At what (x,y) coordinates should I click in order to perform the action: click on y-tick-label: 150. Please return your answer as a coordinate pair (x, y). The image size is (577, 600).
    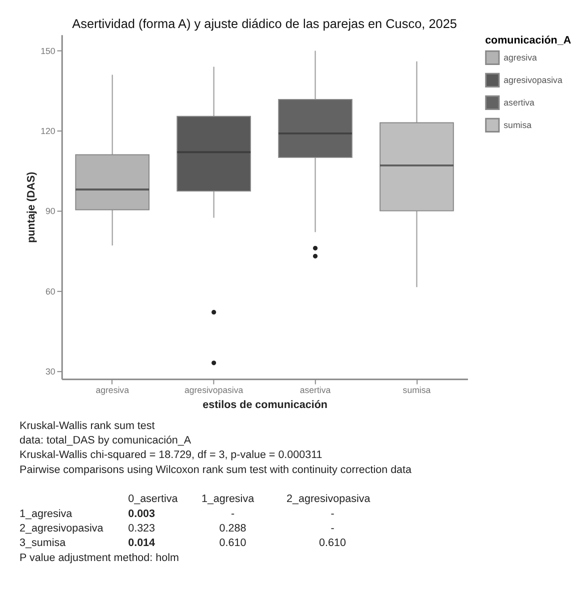
    Looking at the image, I should click on (48, 51).